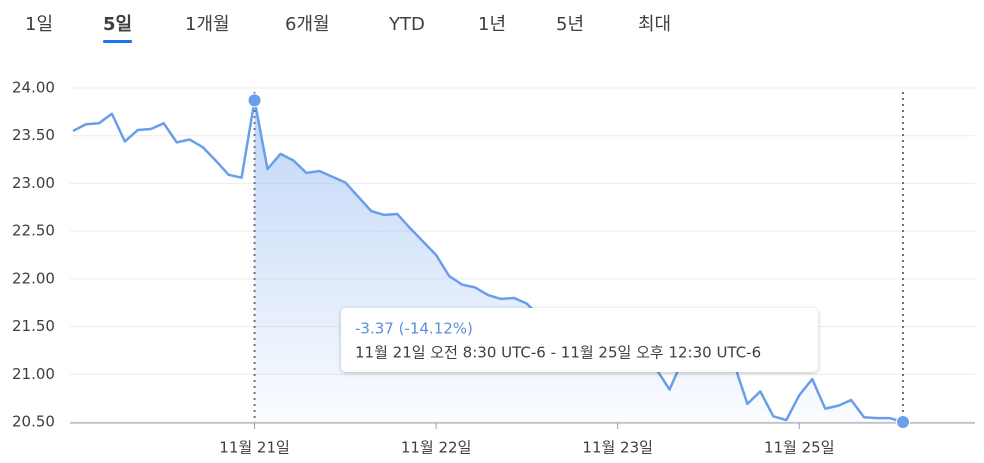  What do you see at coordinates (570, 24) in the screenshot?
I see `range-tab: 5년` at bounding box center [570, 24].